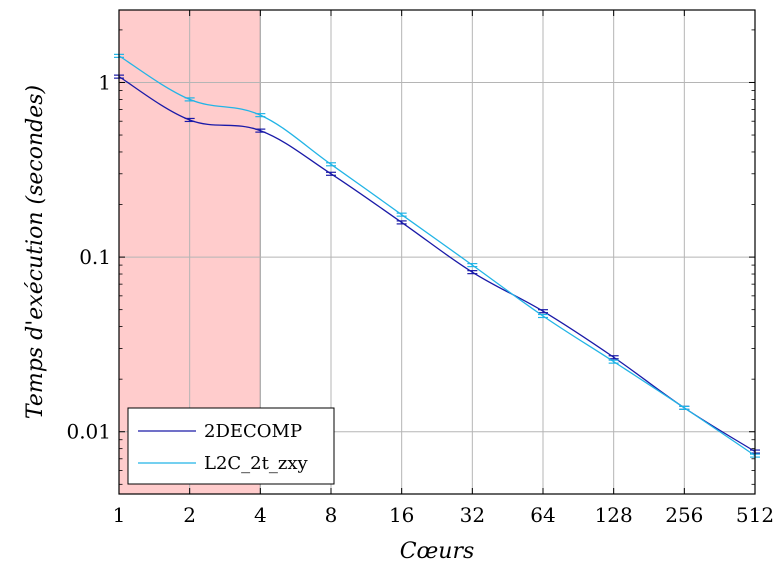 The height and width of the screenshot is (564, 777). I want to click on x-tick-label: 4, so click(260, 515).